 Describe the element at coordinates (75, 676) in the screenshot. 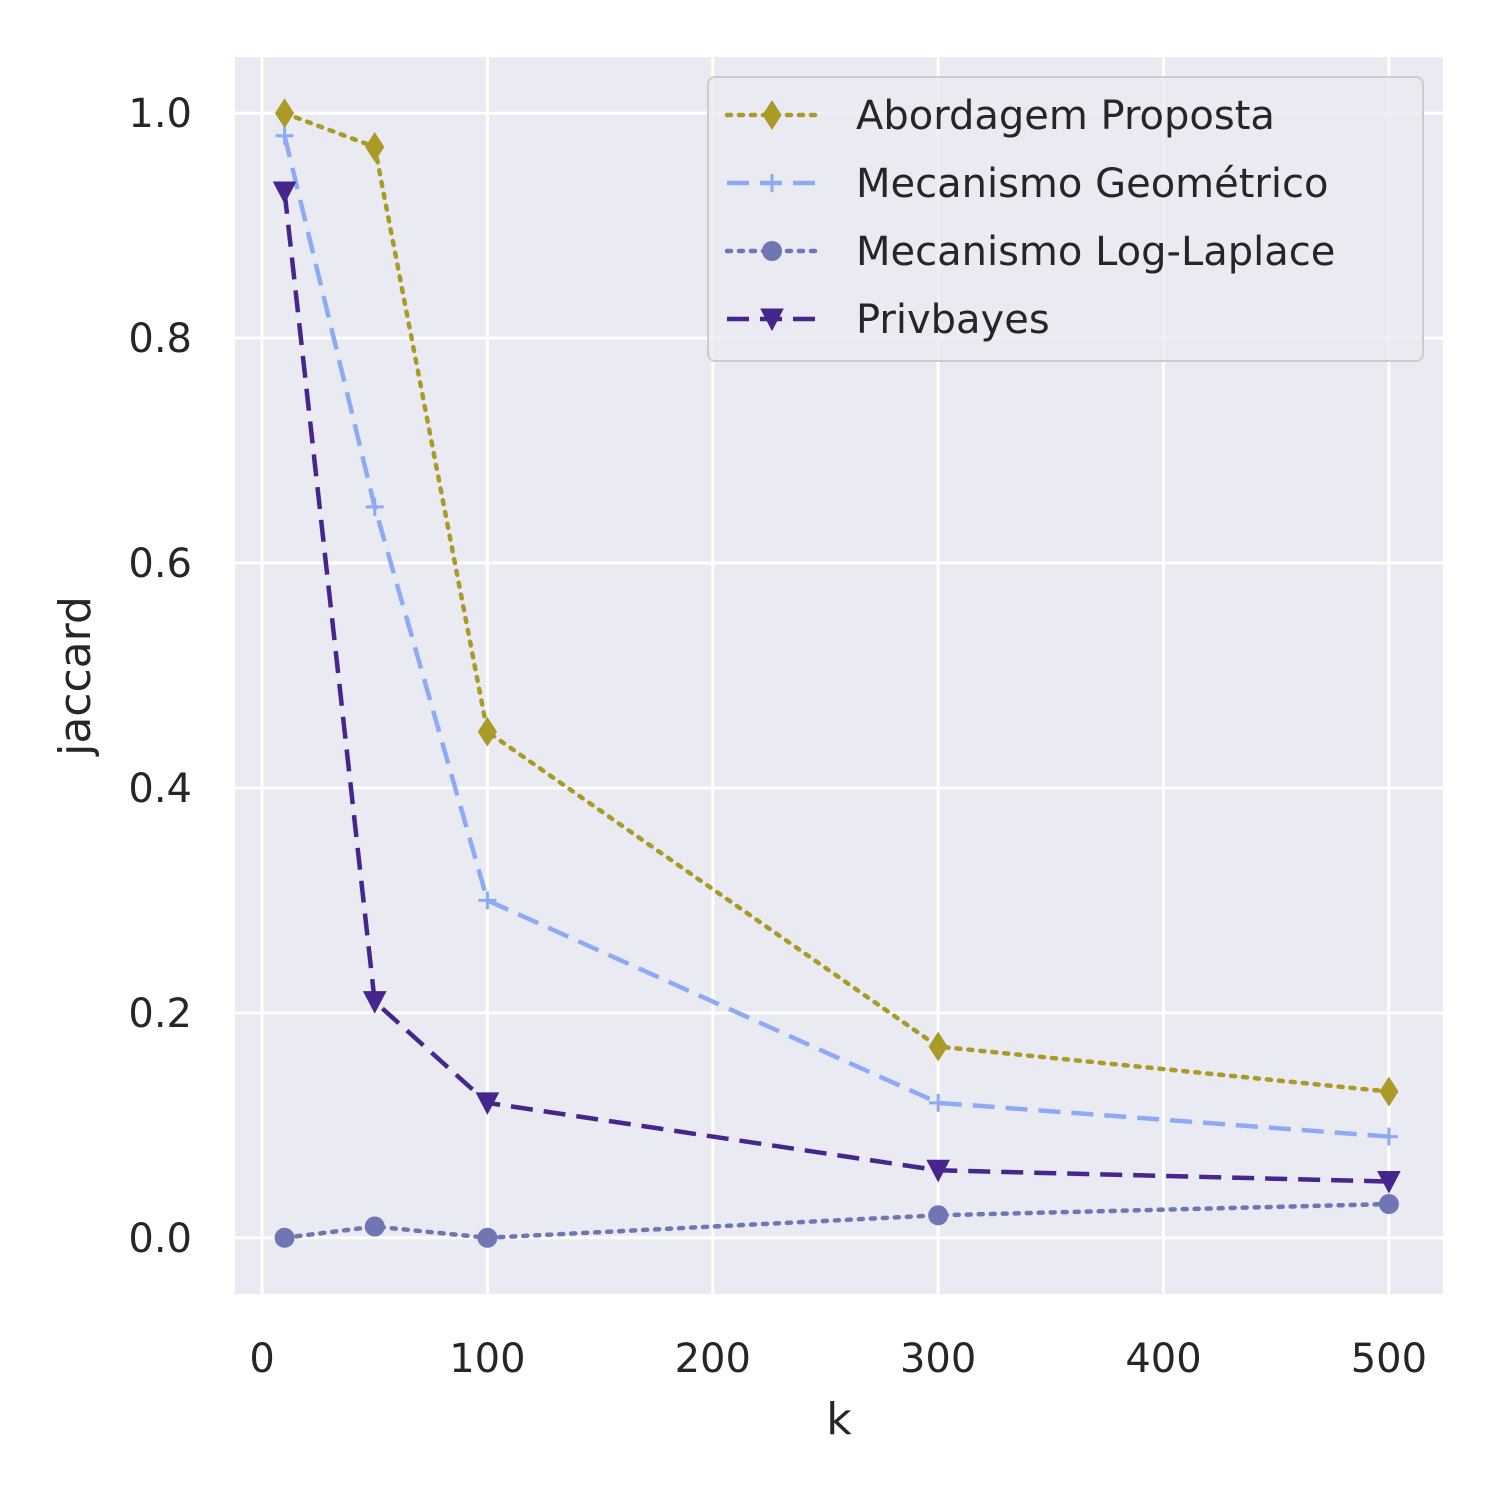

I see `y-axis-label: jaccard` at that location.